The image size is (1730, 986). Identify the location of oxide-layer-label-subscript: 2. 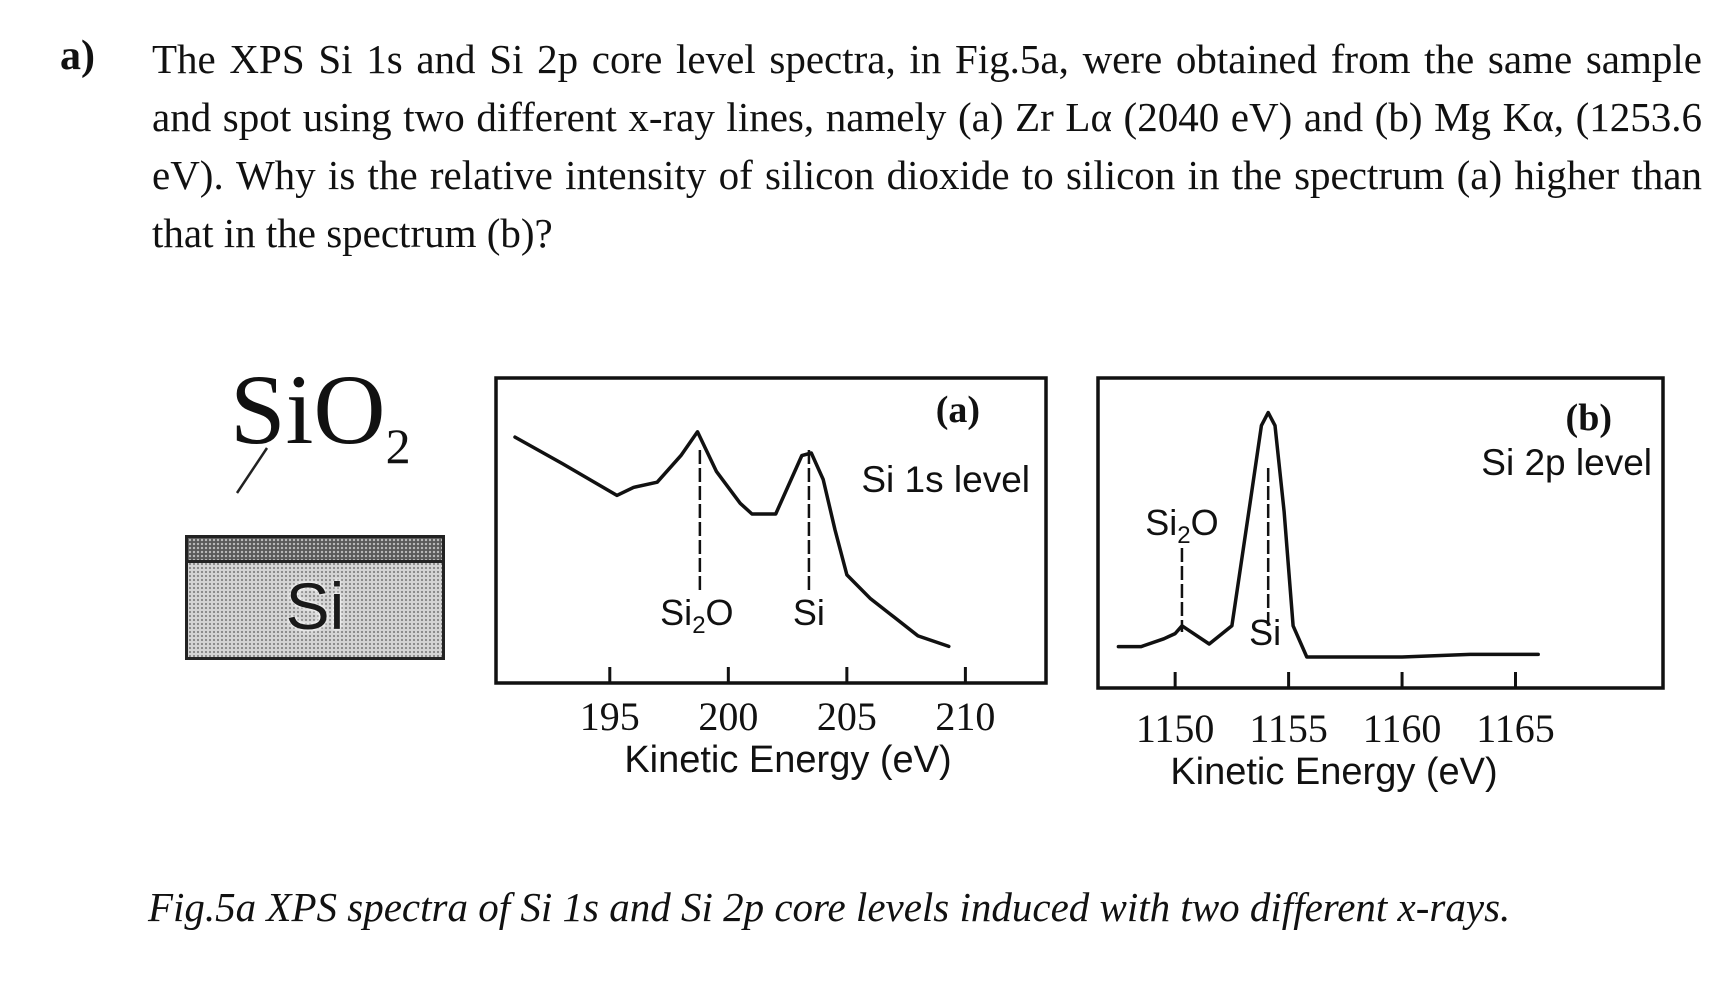
(398, 446).